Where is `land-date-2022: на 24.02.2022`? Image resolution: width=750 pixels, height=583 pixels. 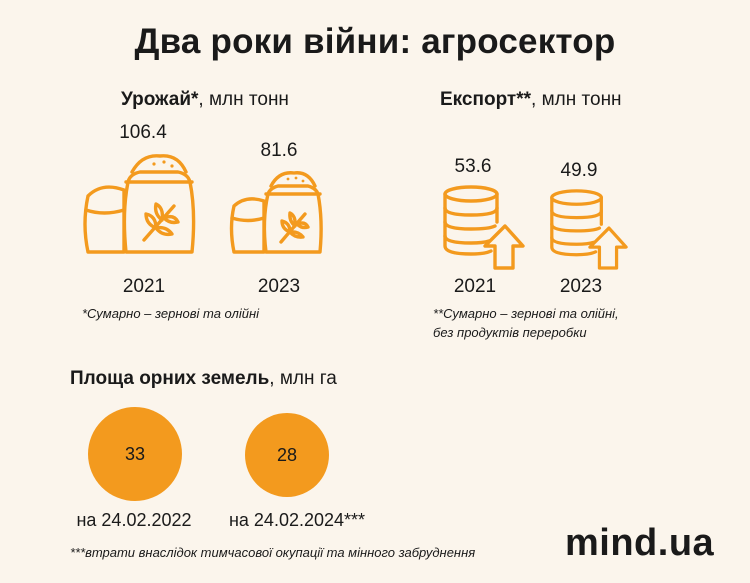
land-date-2022: на 24.02.2022 is located at coordinates (134, 520).